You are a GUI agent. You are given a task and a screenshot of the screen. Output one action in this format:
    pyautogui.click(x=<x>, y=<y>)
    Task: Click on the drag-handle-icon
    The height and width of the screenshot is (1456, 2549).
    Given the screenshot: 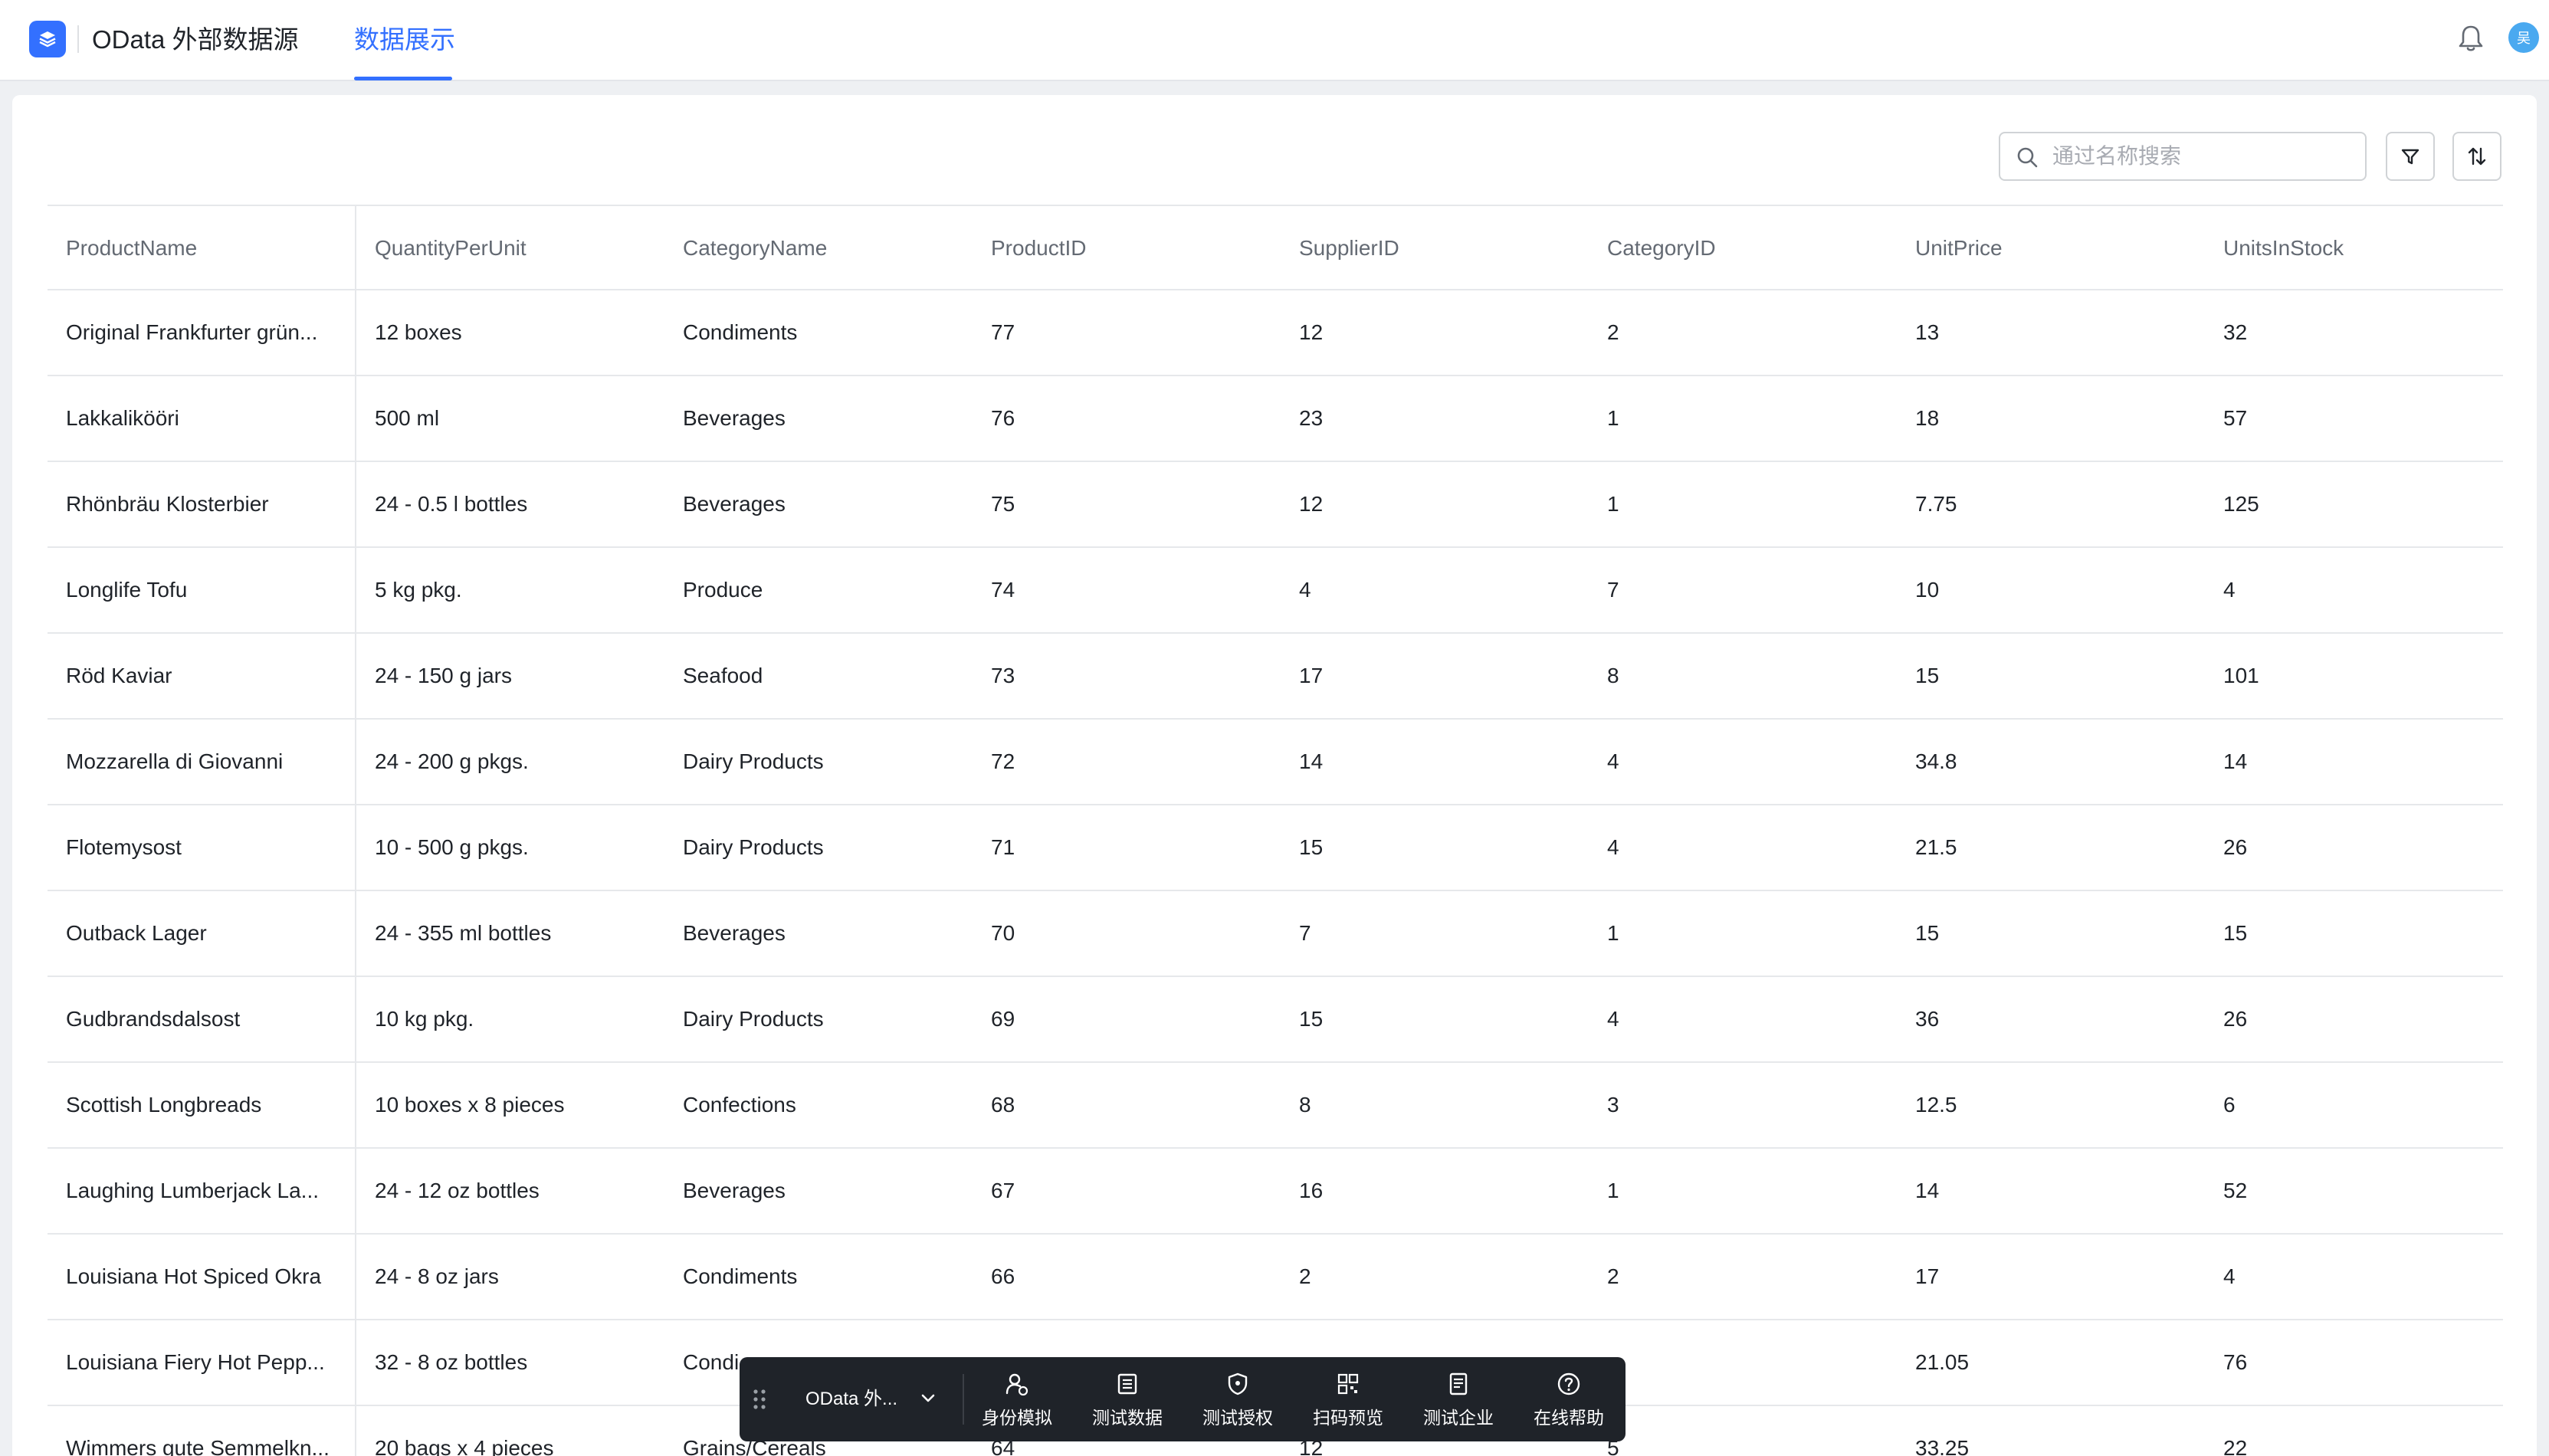 What is the action you would take?
    pyautogui.click(x=759, y=1399)
    